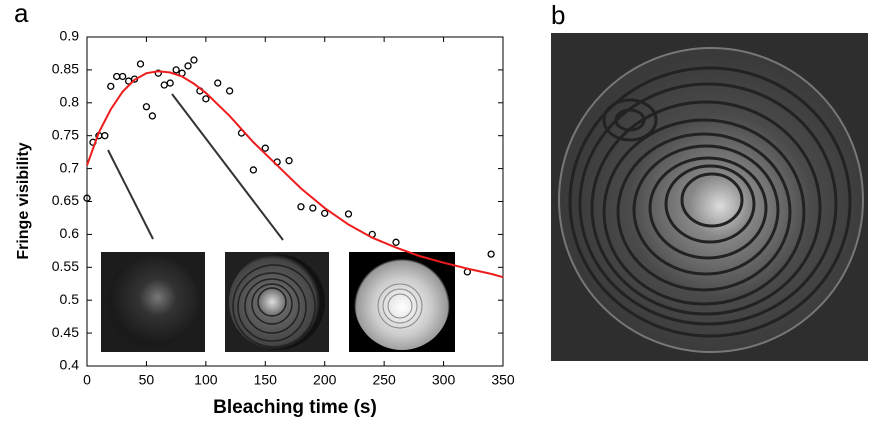  I want to click on y-tick-label: 0.55, so click(65, 266).